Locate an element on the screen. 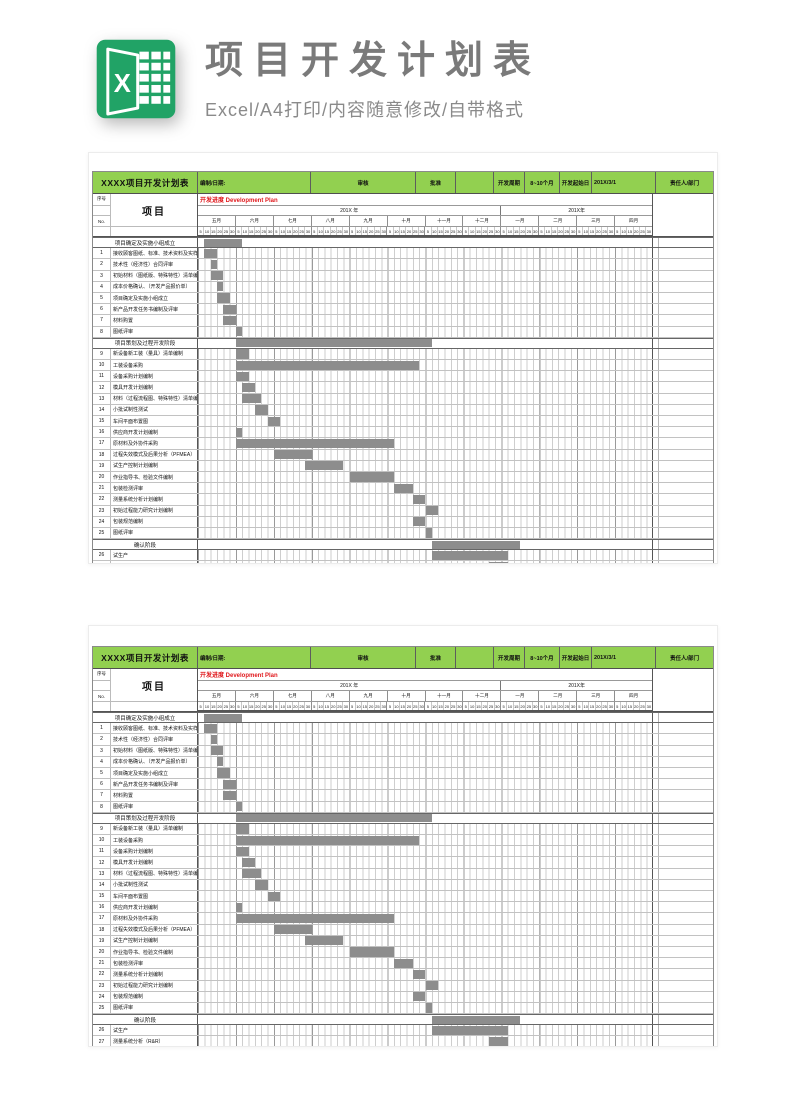 The height and width of the screenshot is (1097, 800). month-cell: 二月 is located at coordinates (558, 221).